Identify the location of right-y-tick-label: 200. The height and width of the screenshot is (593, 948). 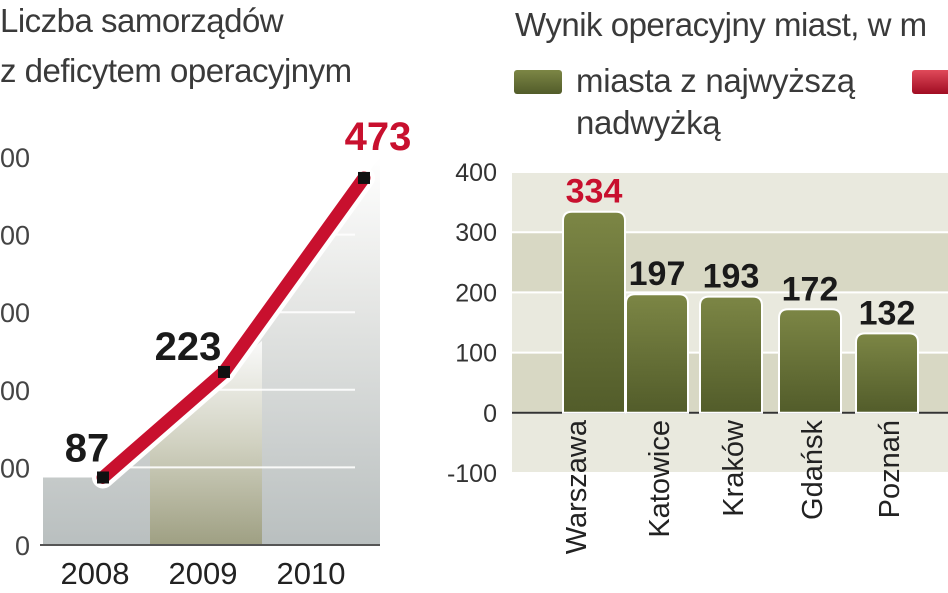
(476, 293).